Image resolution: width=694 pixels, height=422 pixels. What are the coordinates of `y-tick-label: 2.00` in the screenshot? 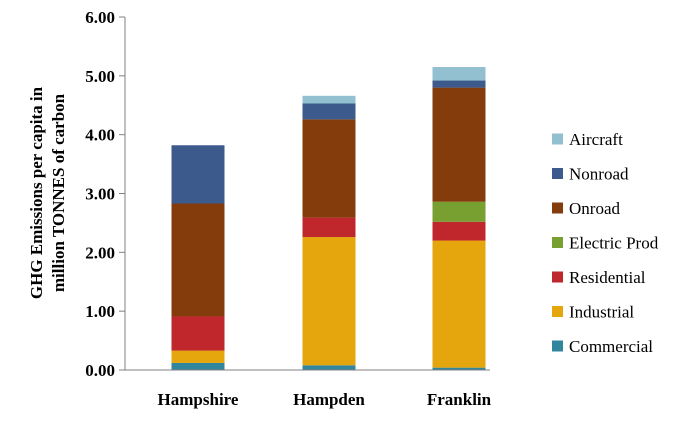 It's located at (100, 252).